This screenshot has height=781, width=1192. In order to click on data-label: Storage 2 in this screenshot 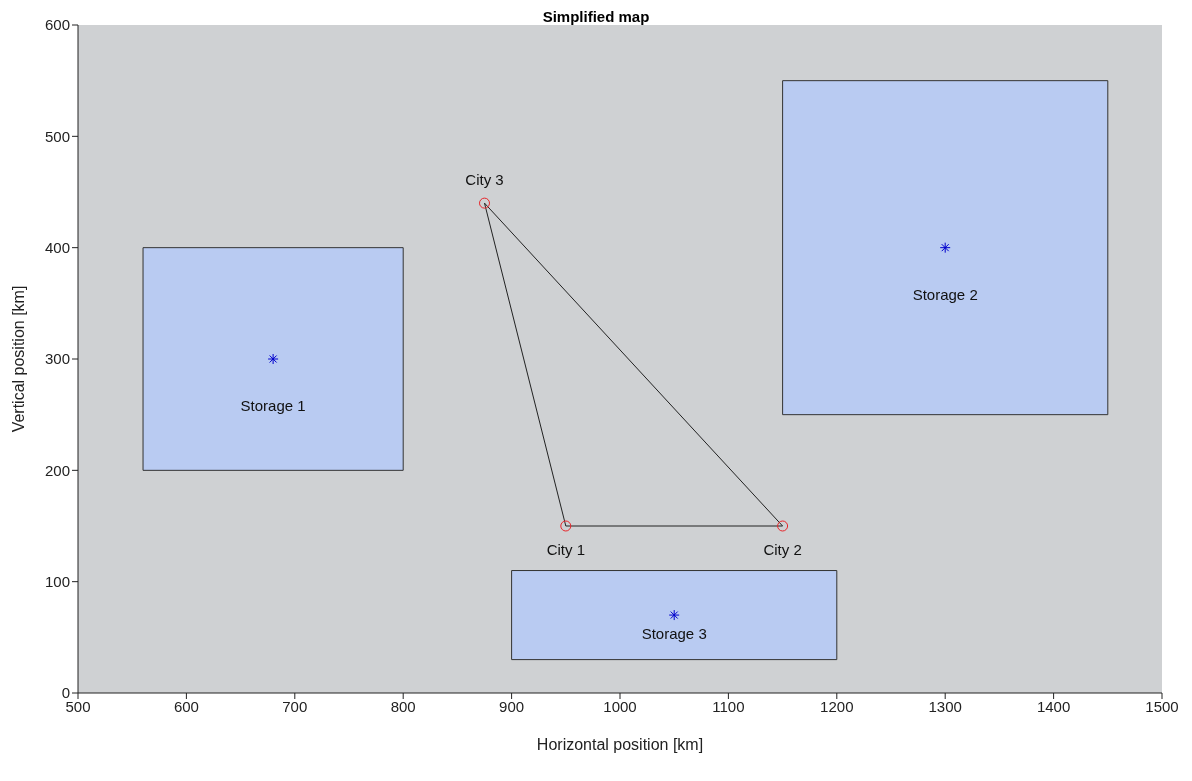, I will do `click(945, 294)`.